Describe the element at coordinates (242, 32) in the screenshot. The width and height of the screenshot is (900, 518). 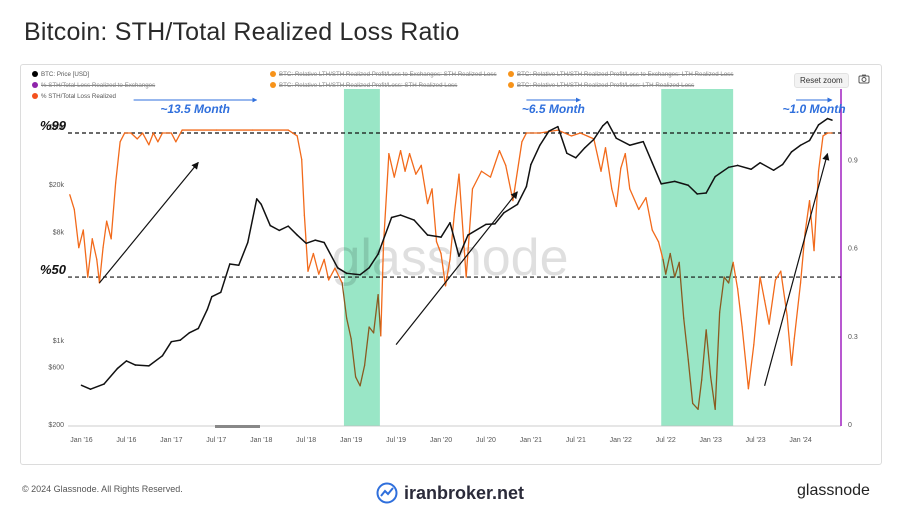
I see `page-title: Bitcoin: STH/Total Realized Loss Ratio` at that location.